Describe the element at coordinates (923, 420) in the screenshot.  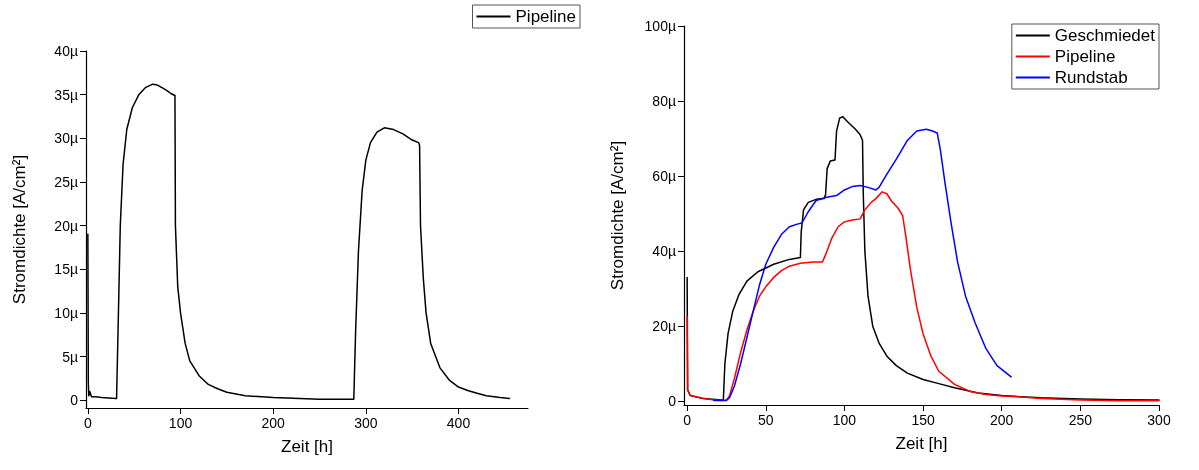
I see `x-tick-label: 150` at that location.